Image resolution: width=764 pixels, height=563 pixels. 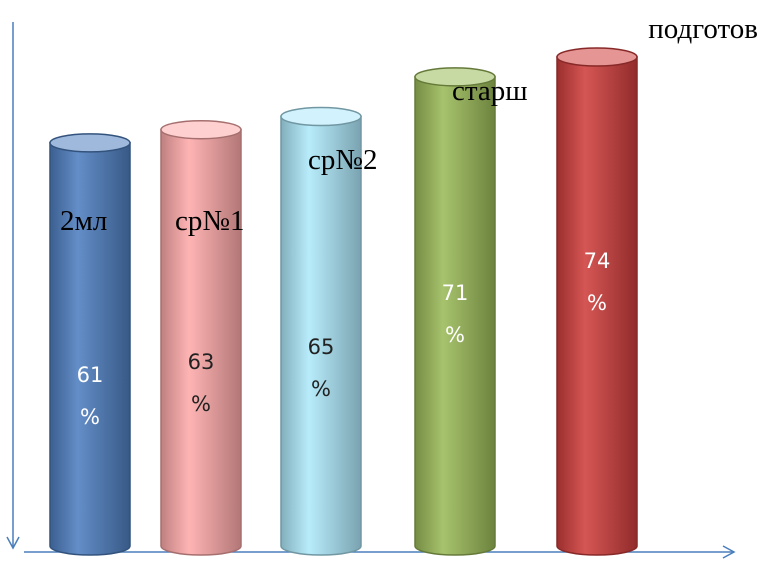 I want to click on category-label: ср№1, so click(x=210, y=221).